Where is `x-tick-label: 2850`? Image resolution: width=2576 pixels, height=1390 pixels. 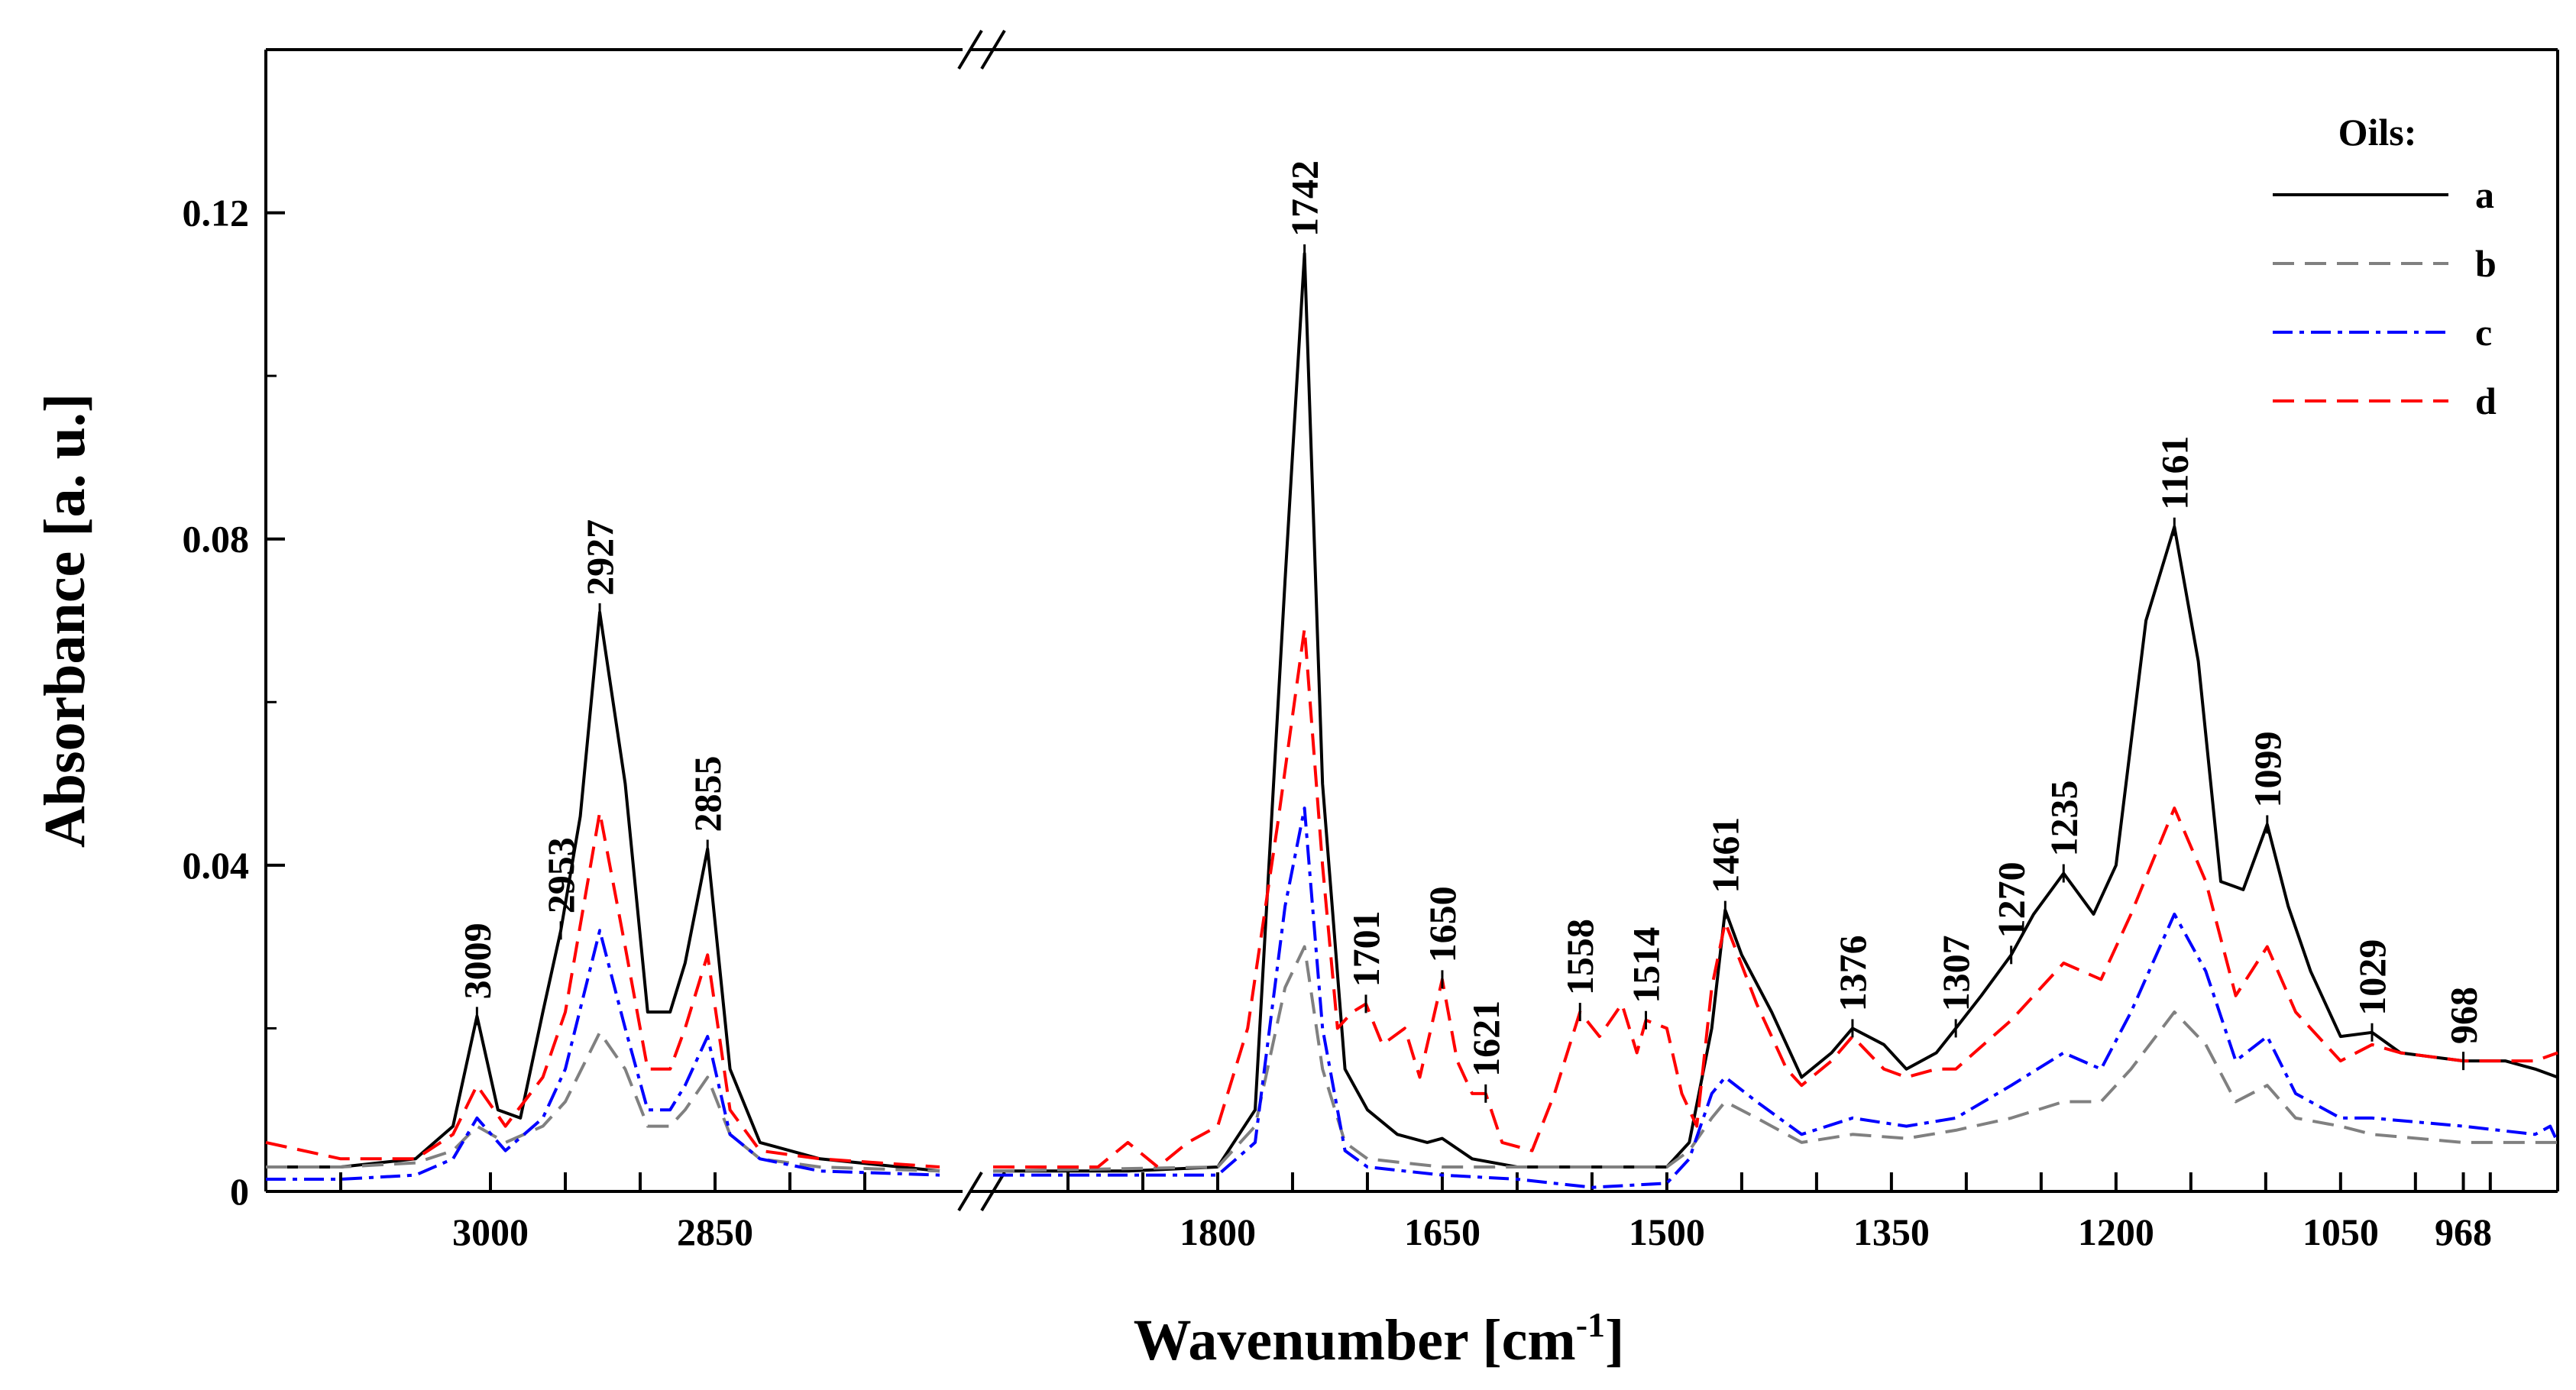
x-tick-label: 2850 is located at coordinates (715, 1232).